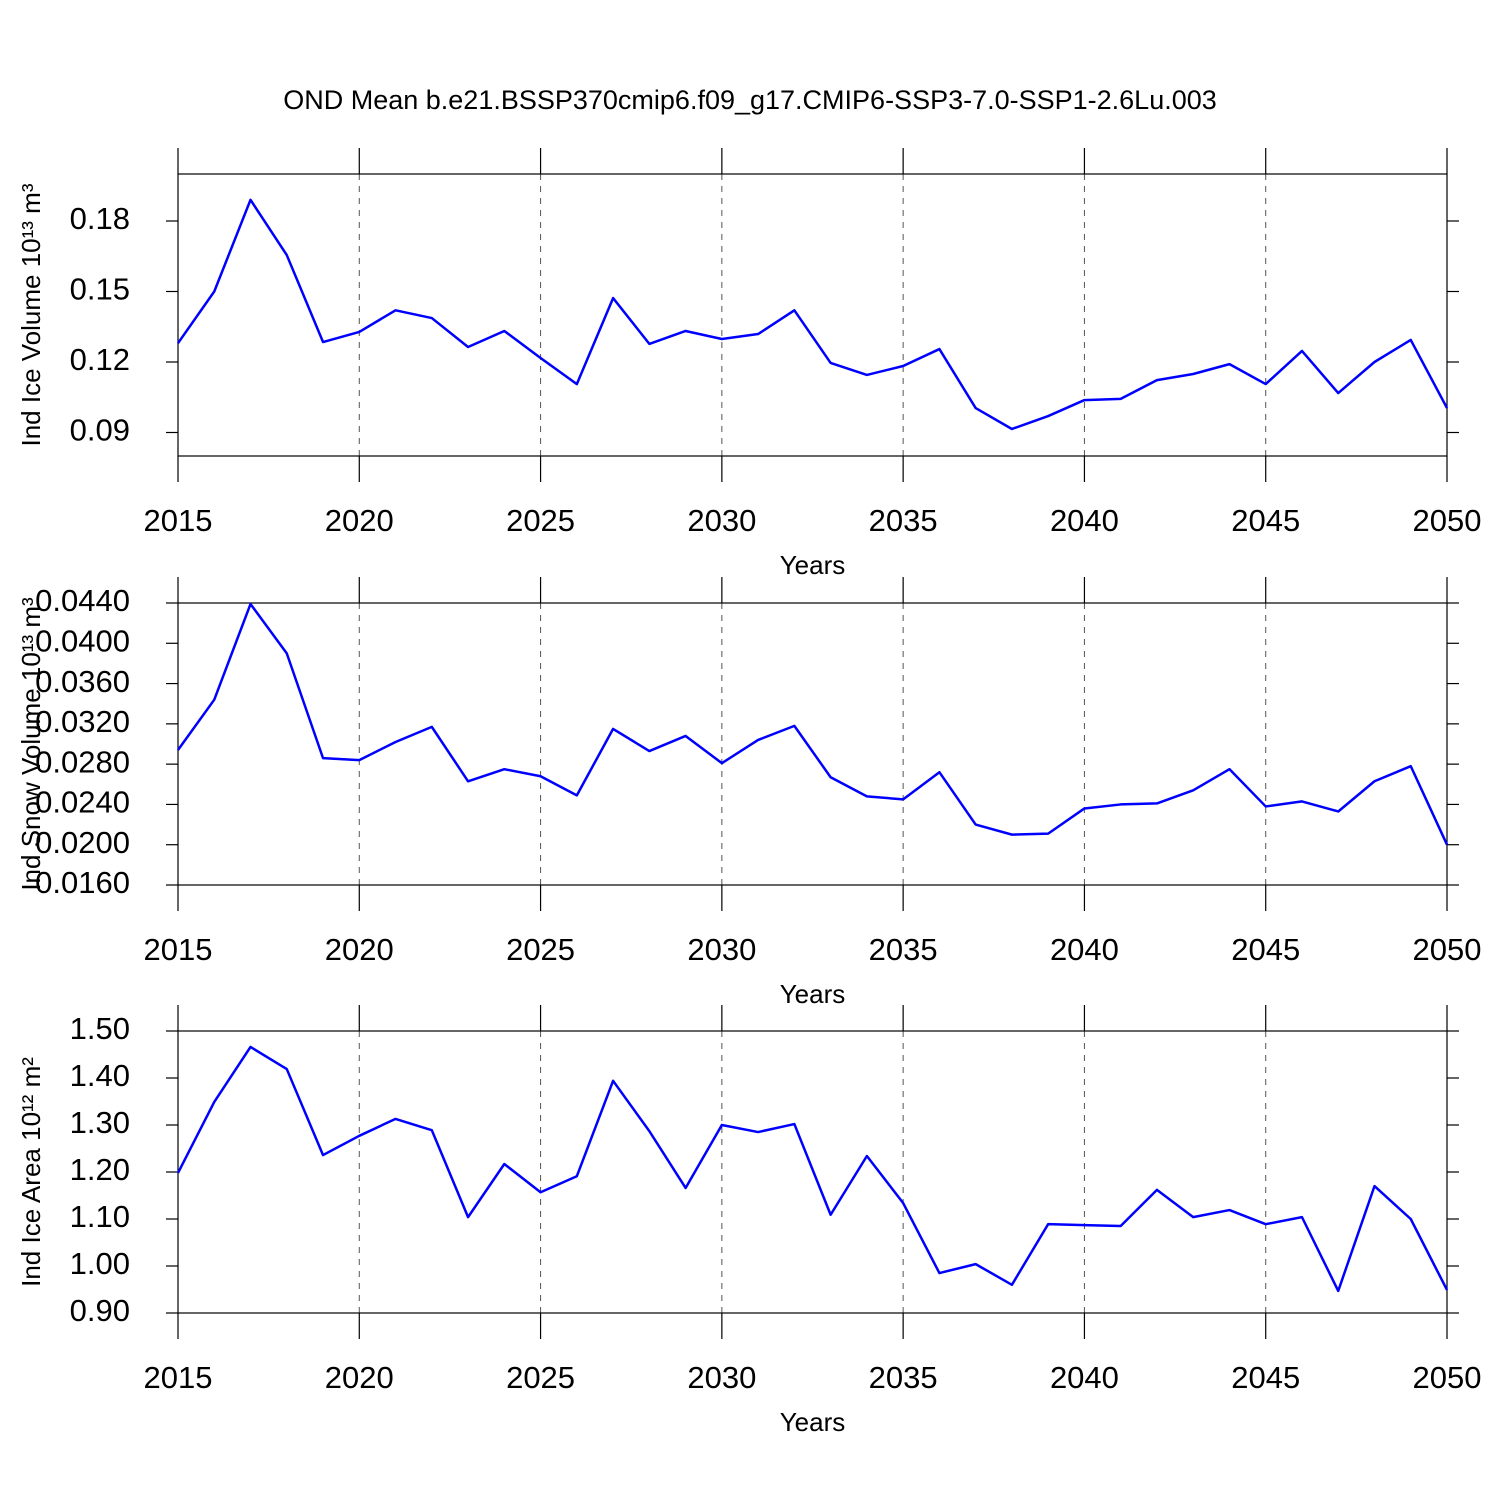 This screenshot has height=1500, width=1500. Describe the element at coordinates (82, 681) in the screenshot. I see `y-tick-label: 0.0360` at that location.